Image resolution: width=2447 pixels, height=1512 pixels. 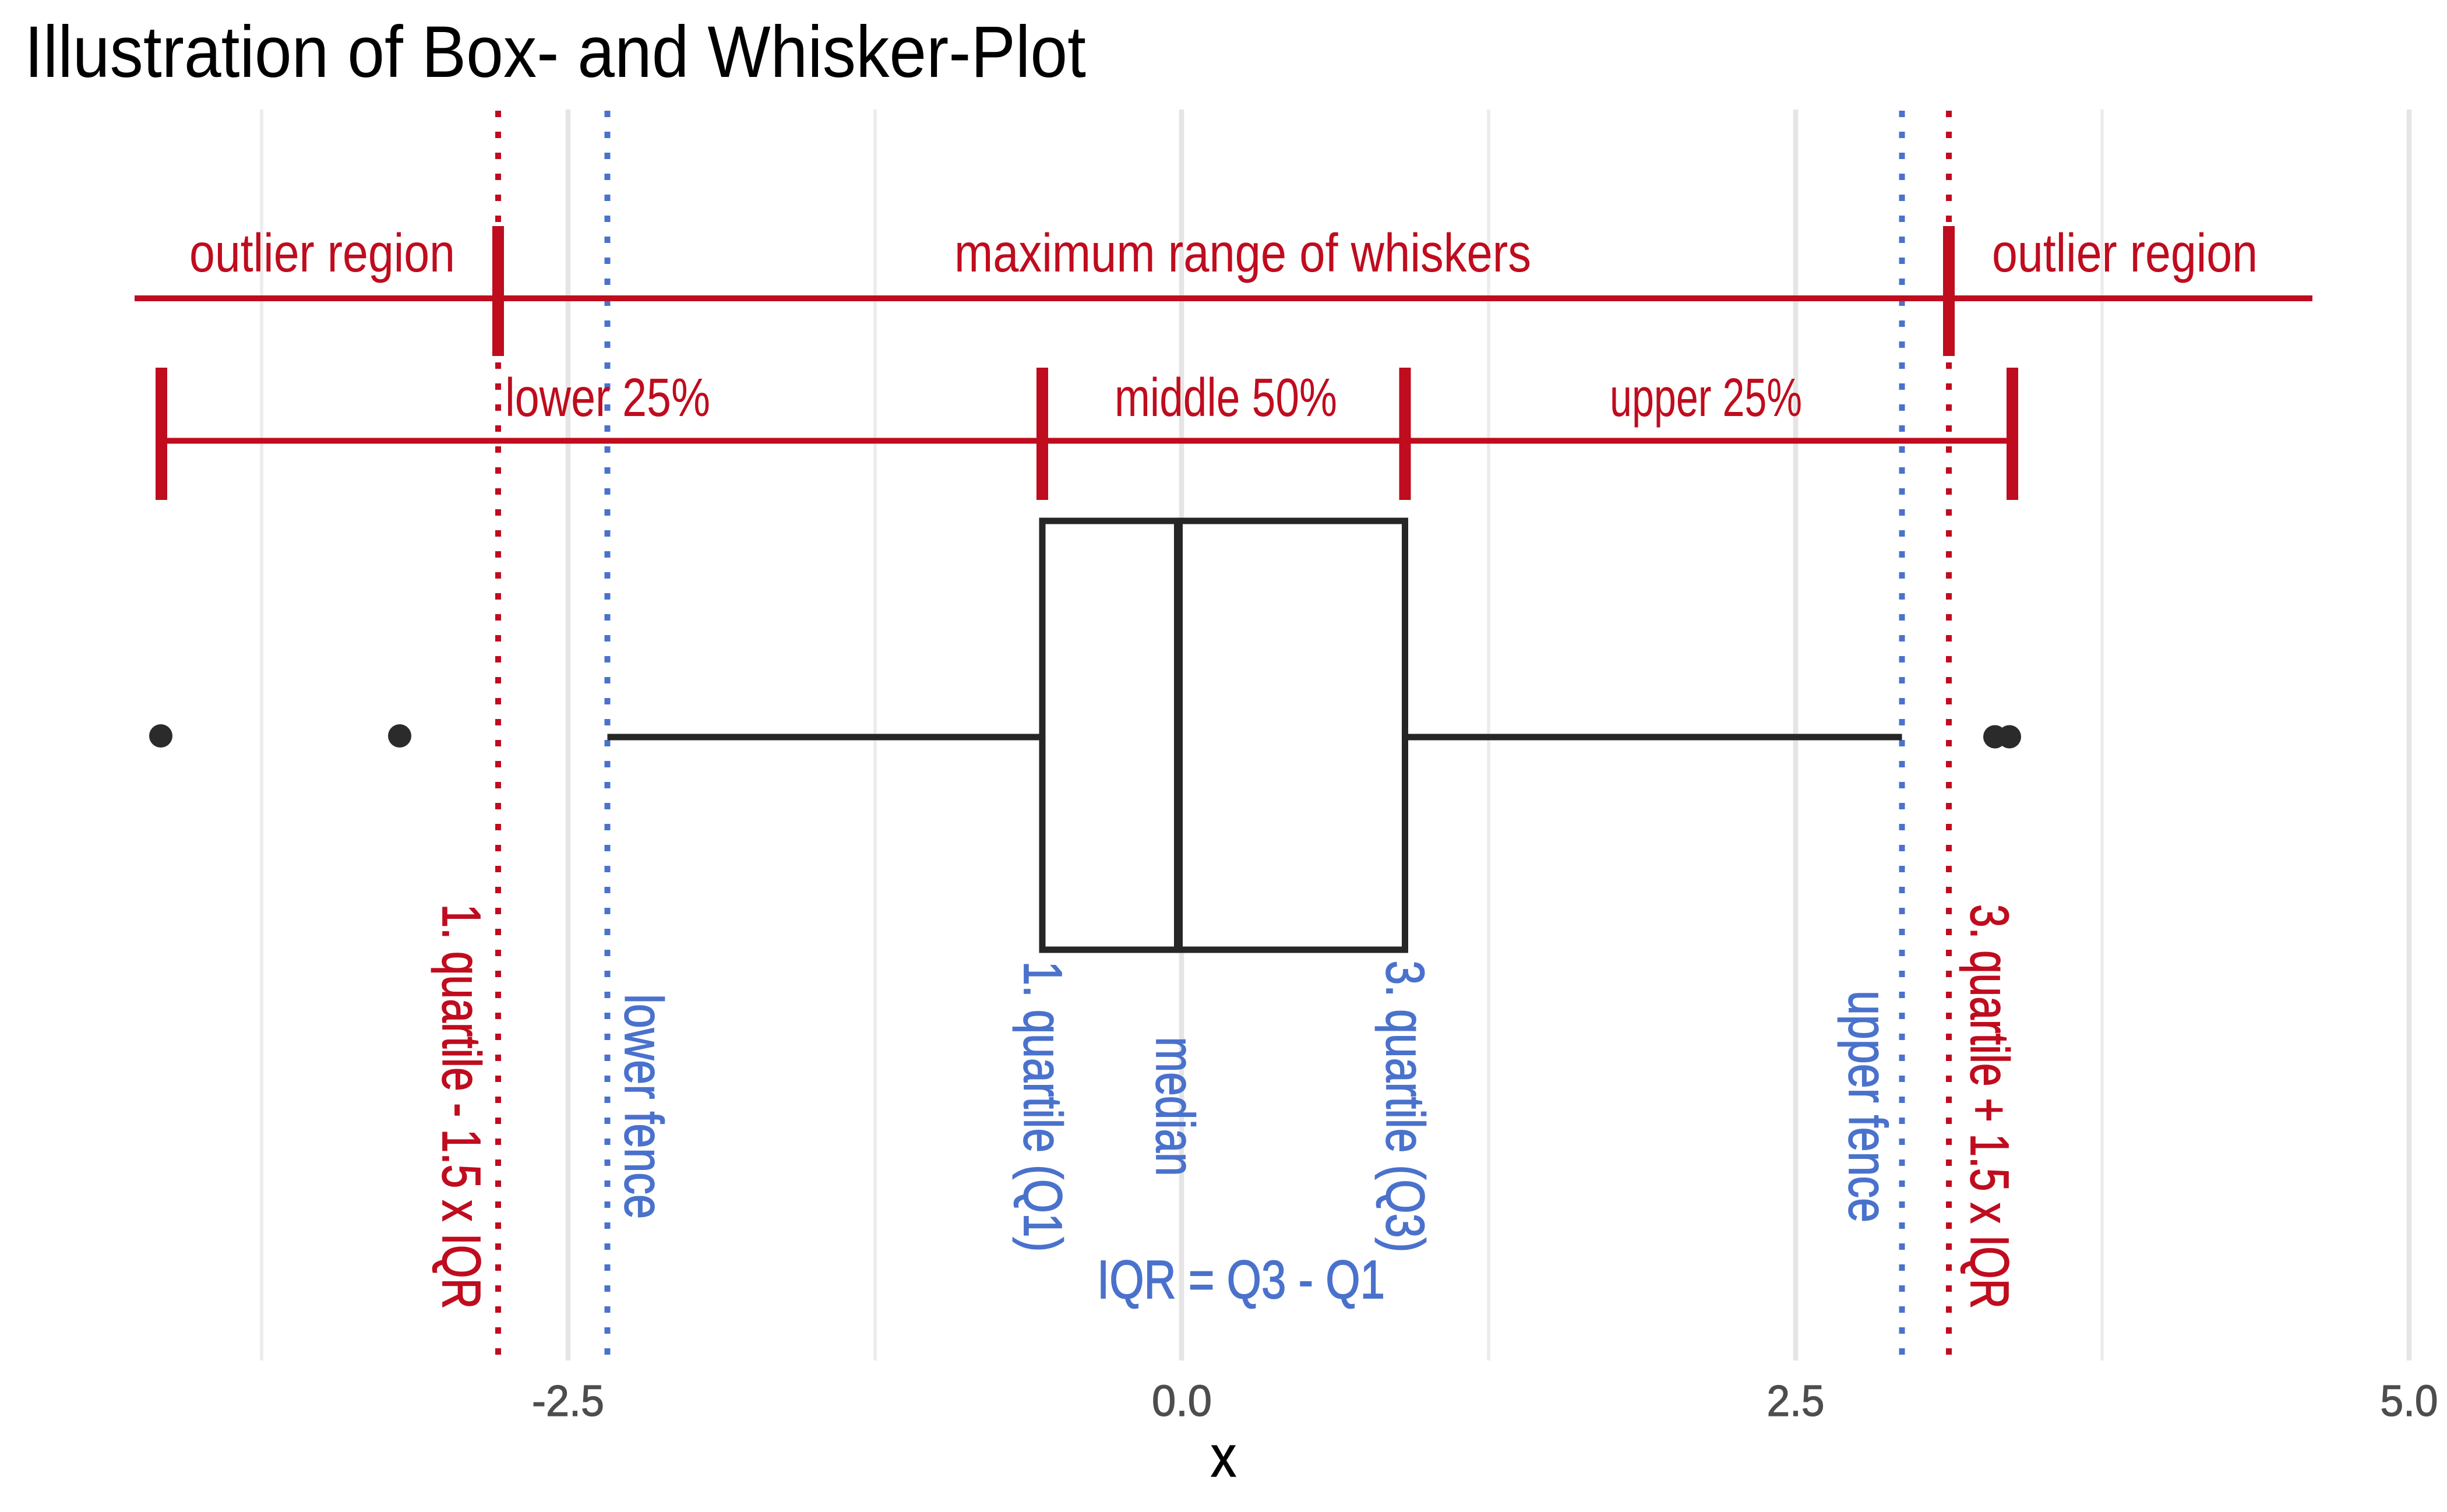 What do you see at coordinates (643, 1106) in the screenshot?
I see `svg-text: lower fence` at bounding box center [643, 1106].